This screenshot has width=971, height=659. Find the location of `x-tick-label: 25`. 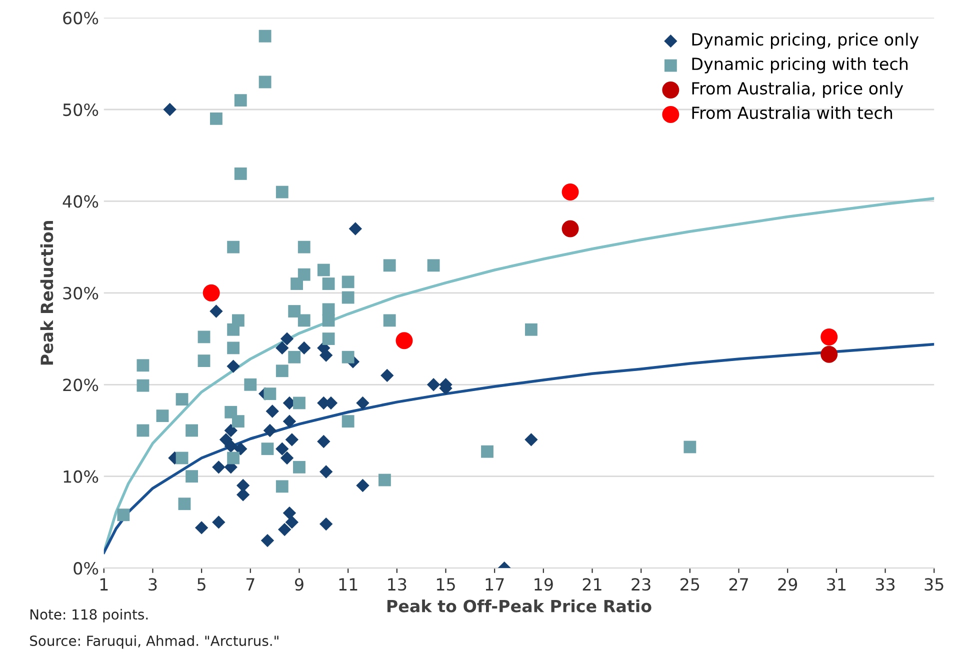

x-tick-label: 25 is located at coordinates (690, 584).